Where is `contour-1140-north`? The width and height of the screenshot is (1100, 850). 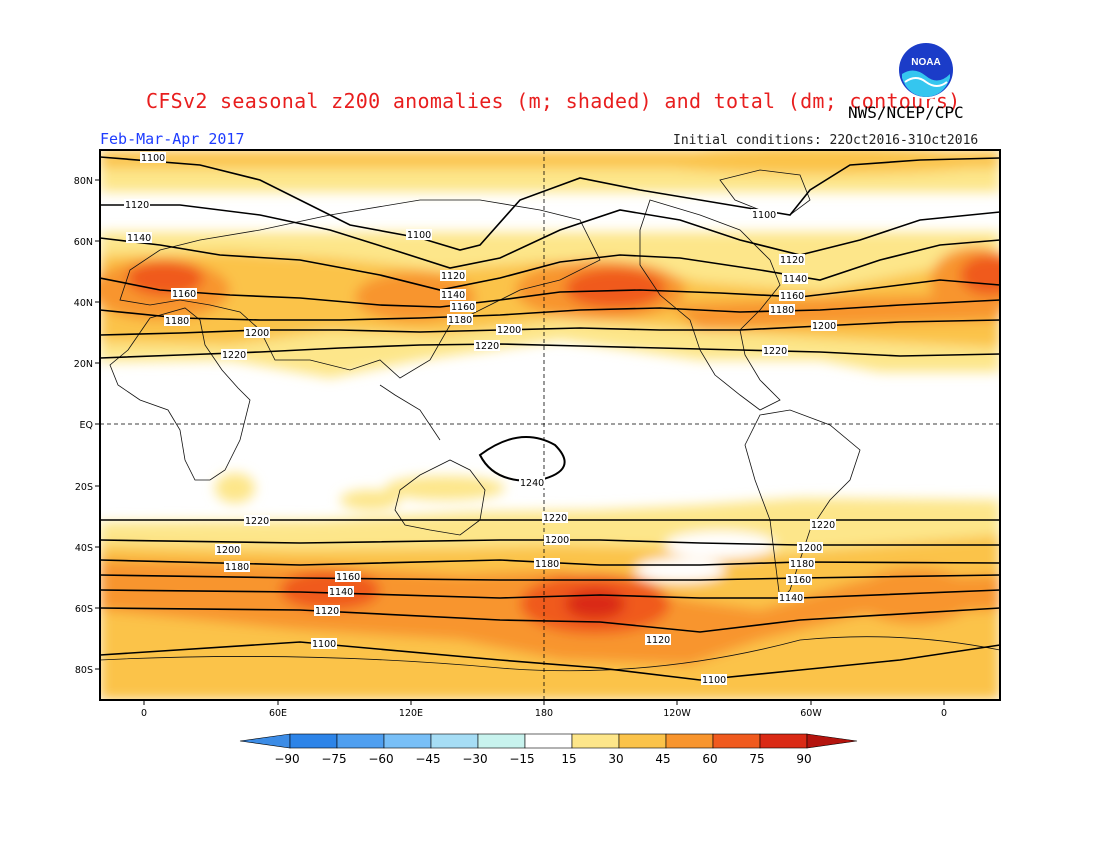 contour-1140-north is located at coordinates (550, 264).